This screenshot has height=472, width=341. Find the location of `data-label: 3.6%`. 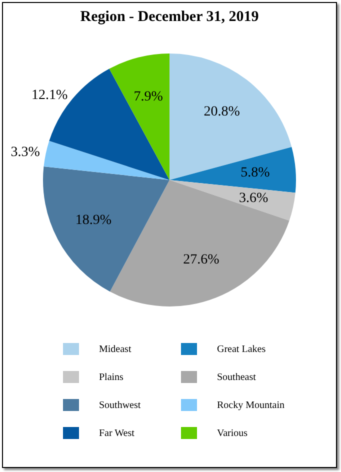

data-label: 3.6% is located at coordinates (253, 198).